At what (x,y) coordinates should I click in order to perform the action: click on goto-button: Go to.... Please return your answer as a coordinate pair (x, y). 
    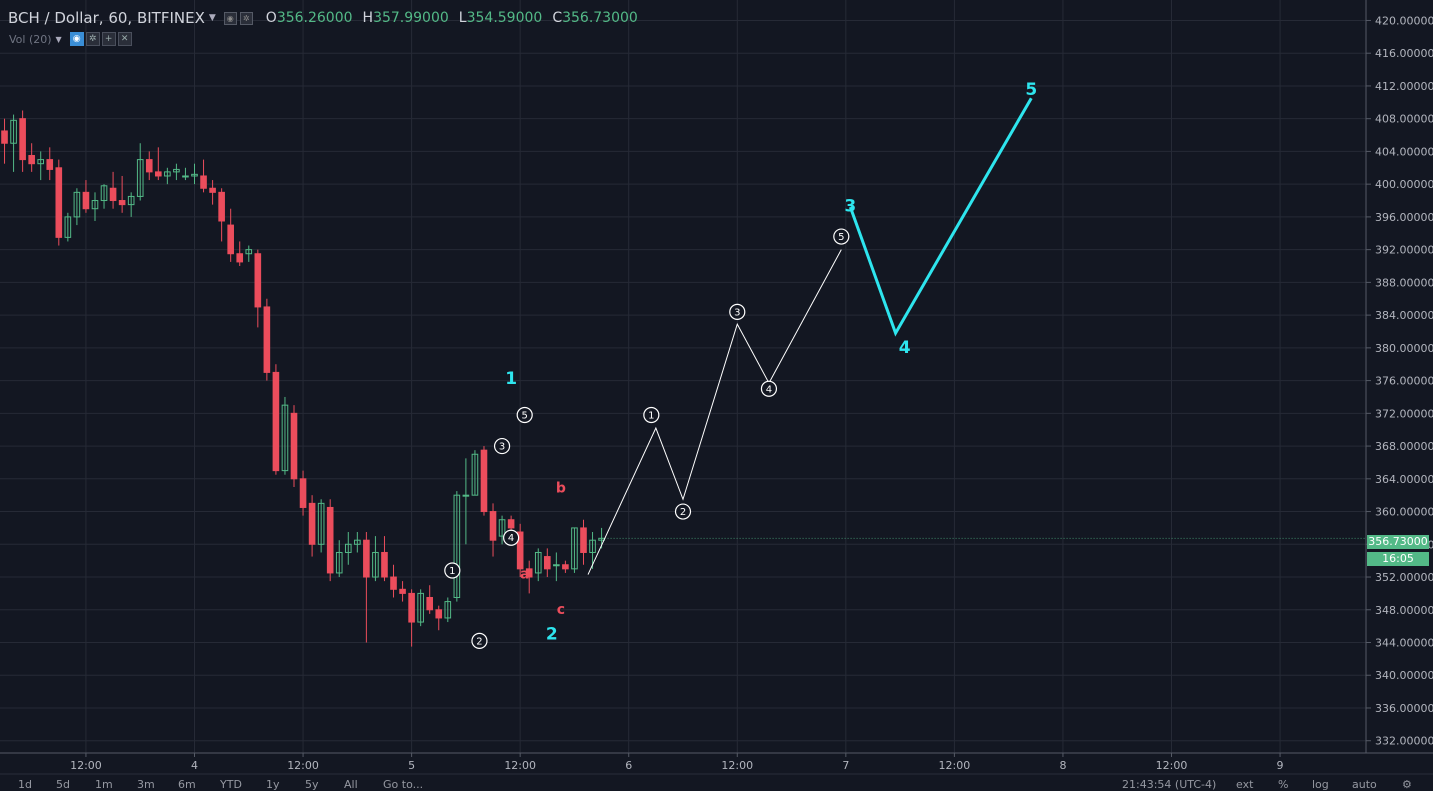
    Looking at the image, I should click on (403, 784).